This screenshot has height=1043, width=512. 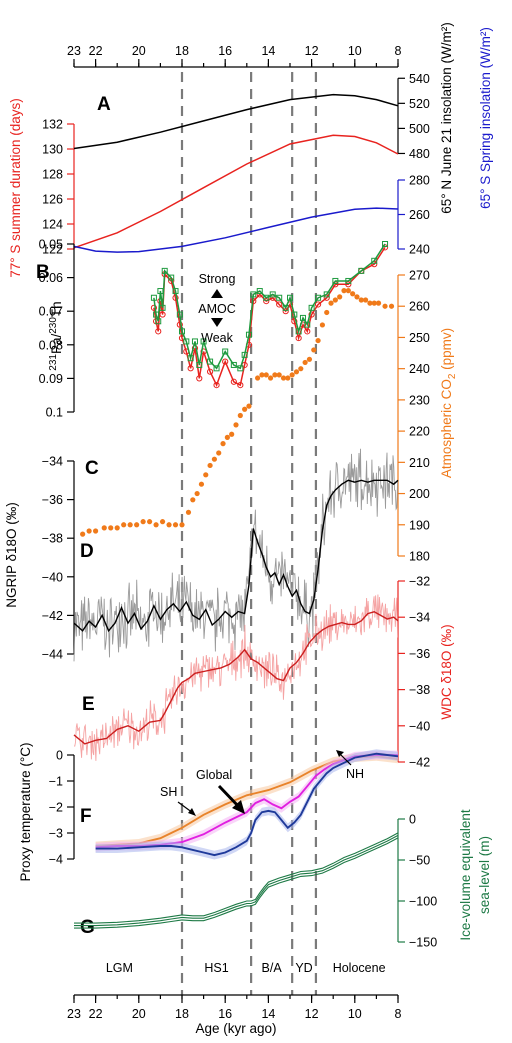 What do you see at coordinates (419, 129) in the screenshot?
I see `y-tick-label: 500` at bounding box center [419, 129].